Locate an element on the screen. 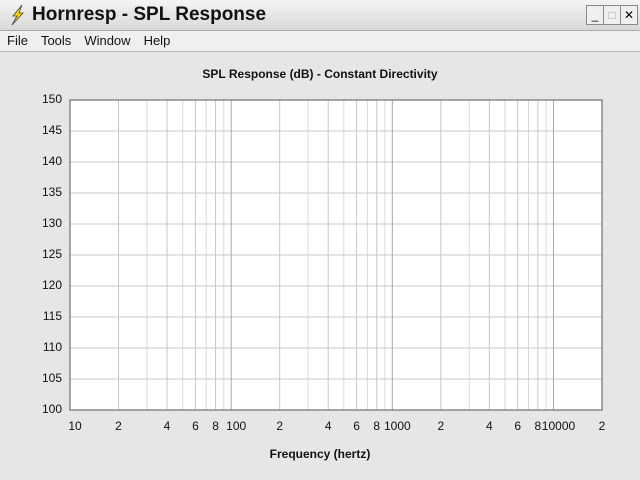 This screenshot has width=640, height=480. y-tick-label: 100 is located at coordinates (52, 409).